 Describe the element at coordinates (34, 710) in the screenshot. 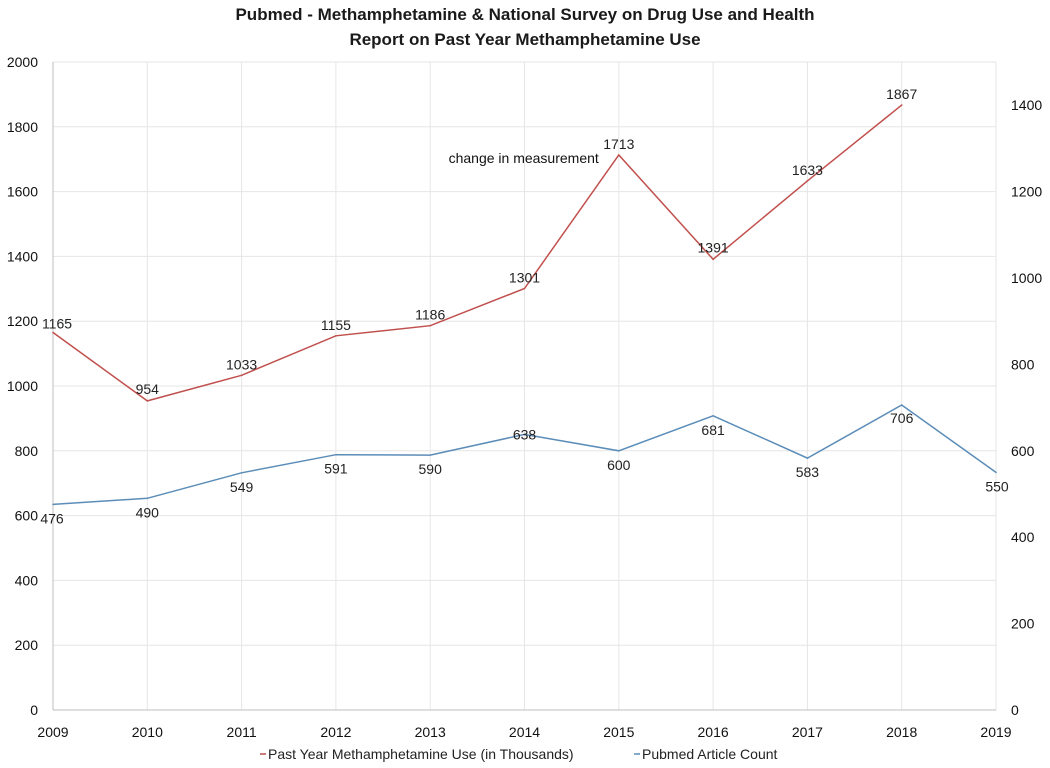

I see `y-left-tick-label: 0` at that location.